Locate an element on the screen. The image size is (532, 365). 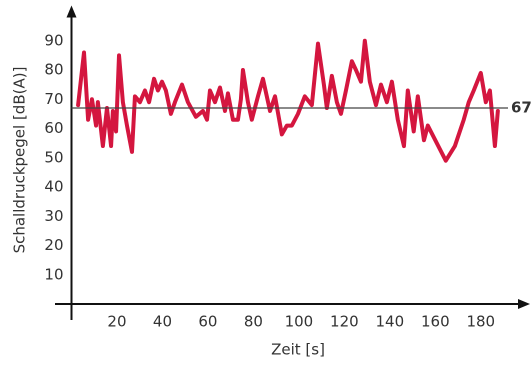
x-tick-label: 80 is located at coordinates (253, 322).